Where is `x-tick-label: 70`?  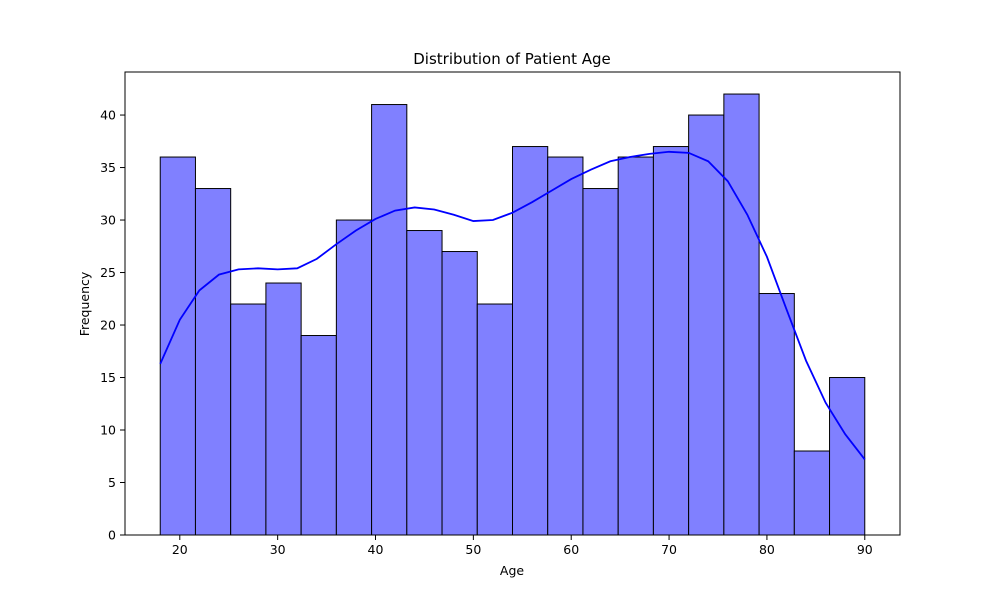 x-tick-label: 70 is located at coordinates (669, 549).